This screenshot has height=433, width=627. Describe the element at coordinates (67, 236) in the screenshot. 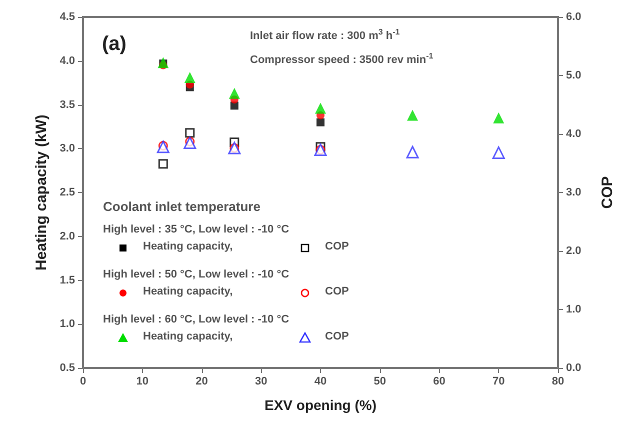

I see `y-tick-label: 2.0` at that location.